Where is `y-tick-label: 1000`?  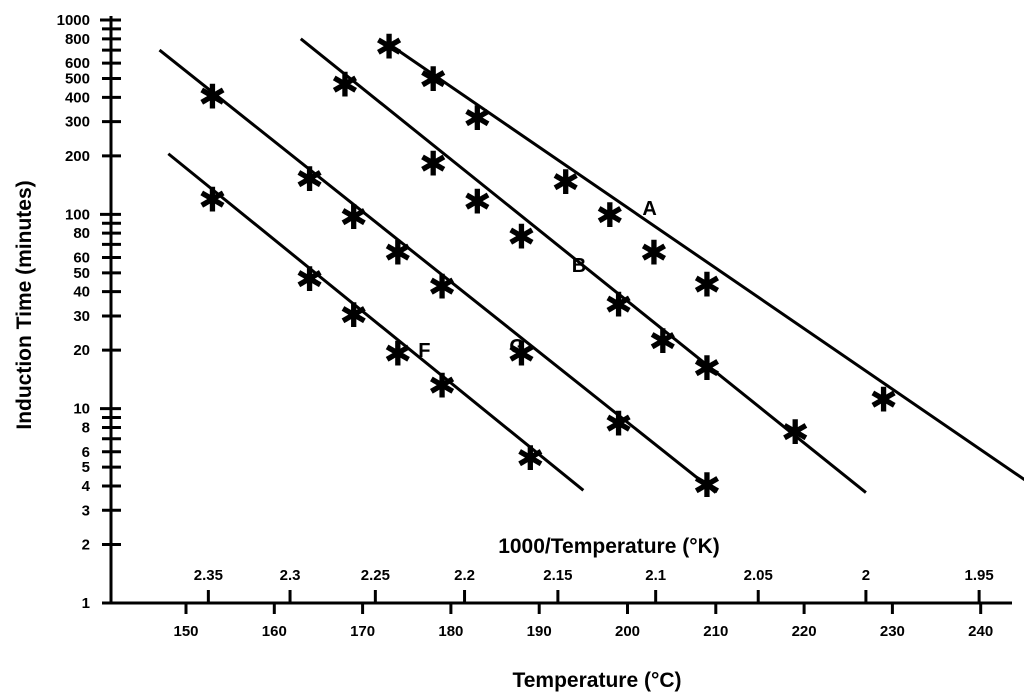
y-tick-label: 1000 is located at coordinates (73, 20).